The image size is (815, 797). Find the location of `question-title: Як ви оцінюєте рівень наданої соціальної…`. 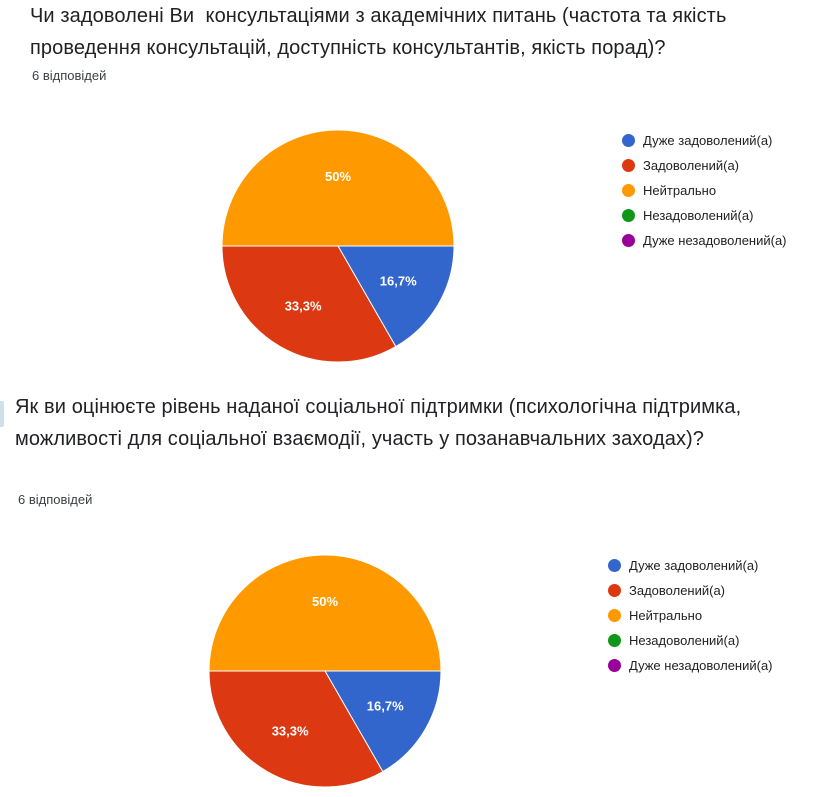

question-title: Як ви оцінюєте рівень наданої соціальної… is located at coordinates (381, 423).